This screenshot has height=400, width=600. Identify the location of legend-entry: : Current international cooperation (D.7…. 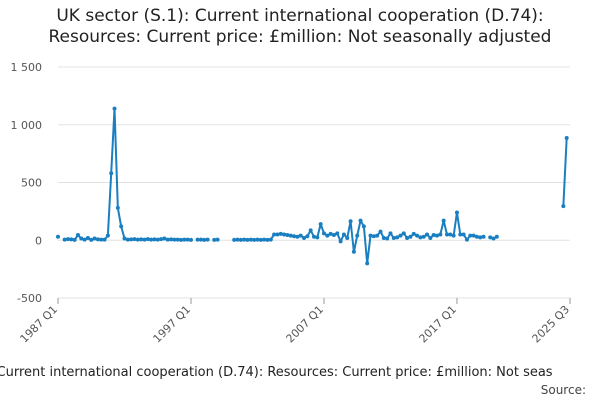
(276, 372).